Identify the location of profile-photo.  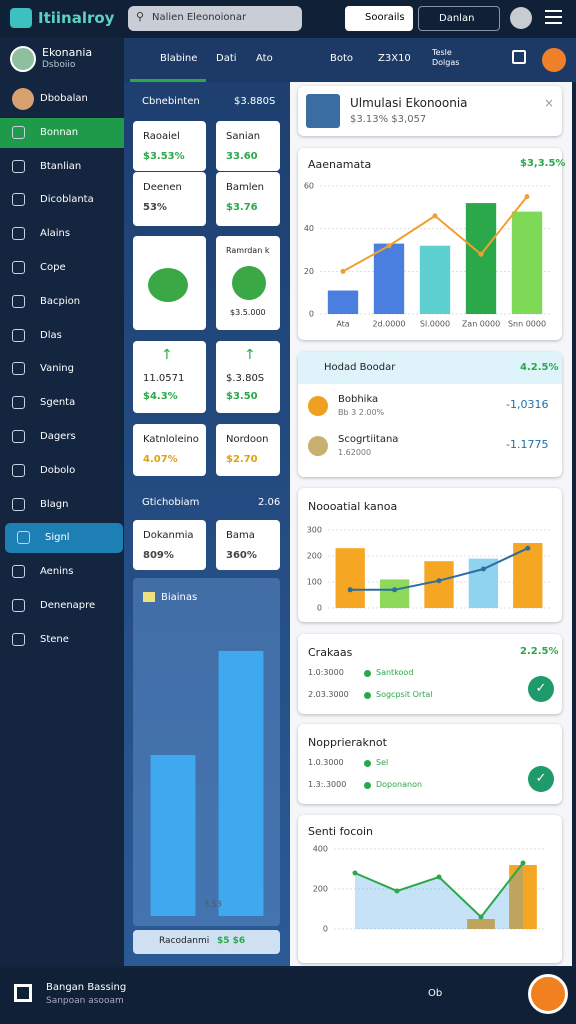
(323, 111).